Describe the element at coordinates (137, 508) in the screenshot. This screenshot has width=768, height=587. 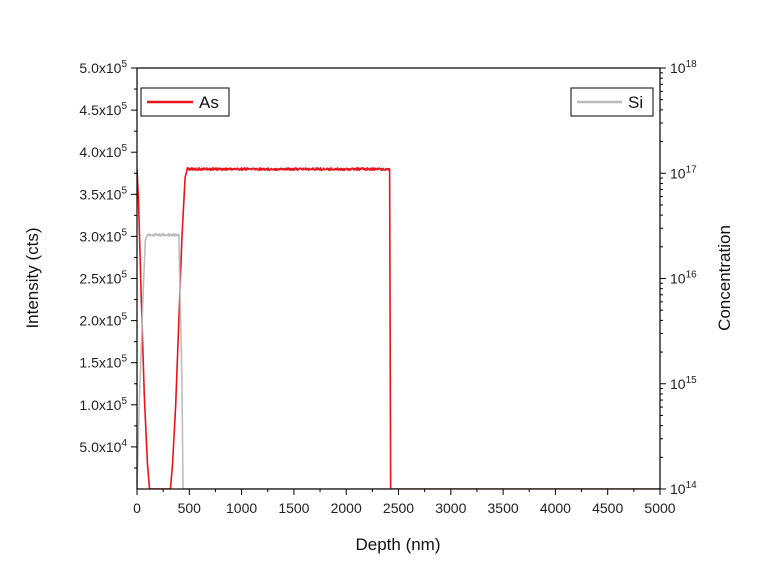
I see `x-tick-label-0: 0` at that location.